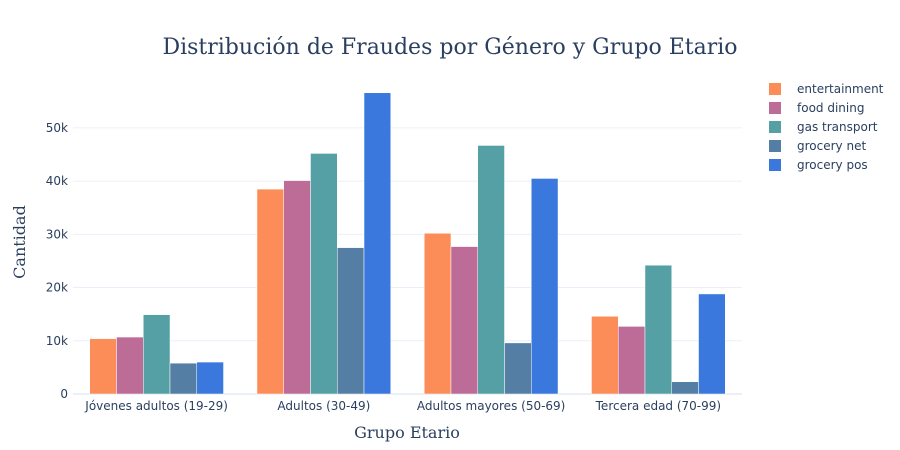 This screenshot has height=450, width=900. I want to click on legend-item: grocery net, so click(817, 146).